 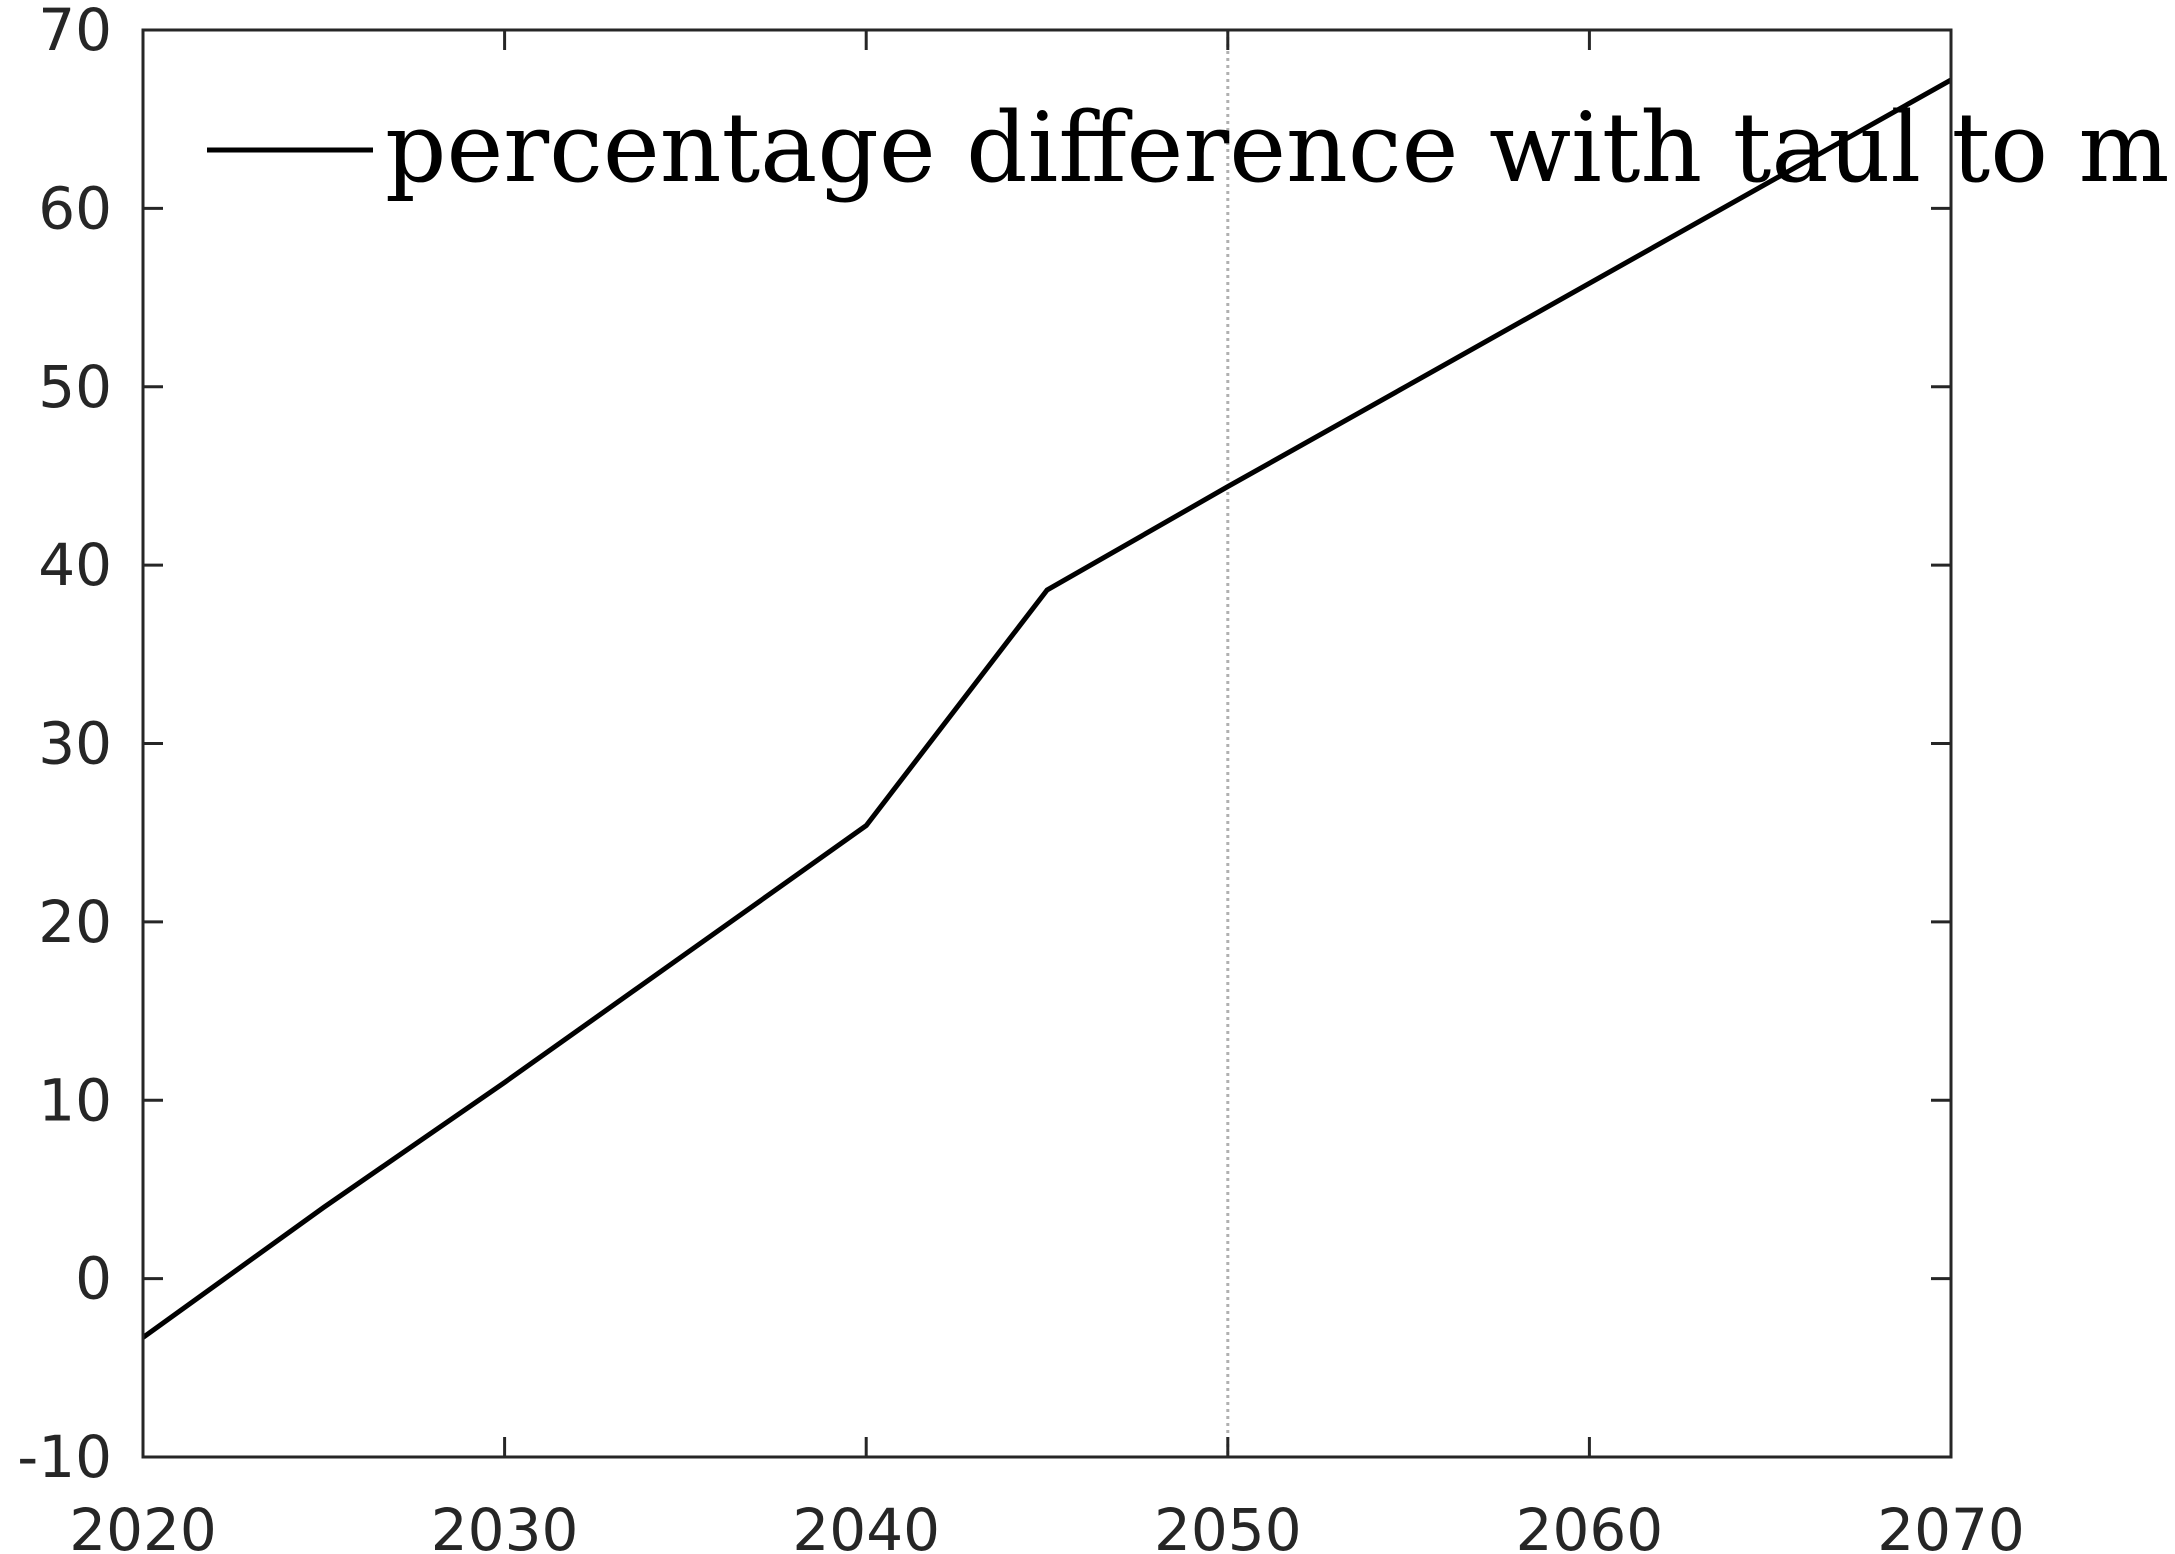 I want to click on y-tick-label: 60, so click(x=75, y=208).